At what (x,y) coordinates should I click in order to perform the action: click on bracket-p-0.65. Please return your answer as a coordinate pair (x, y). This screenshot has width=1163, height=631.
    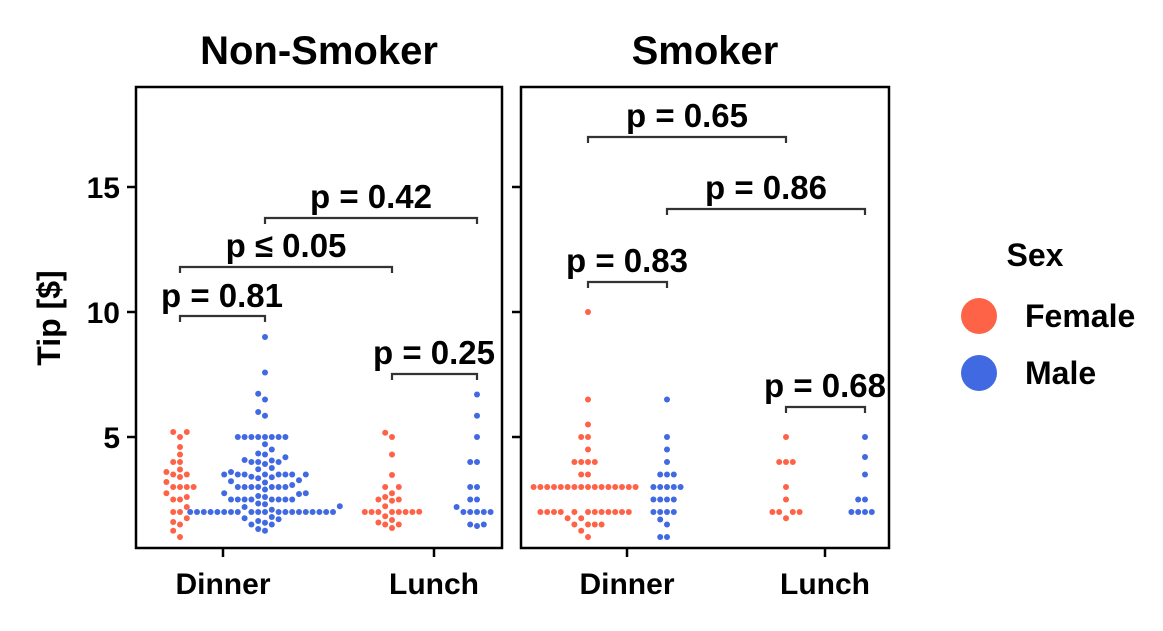
    Looking at the image, I should click on (687, 139).